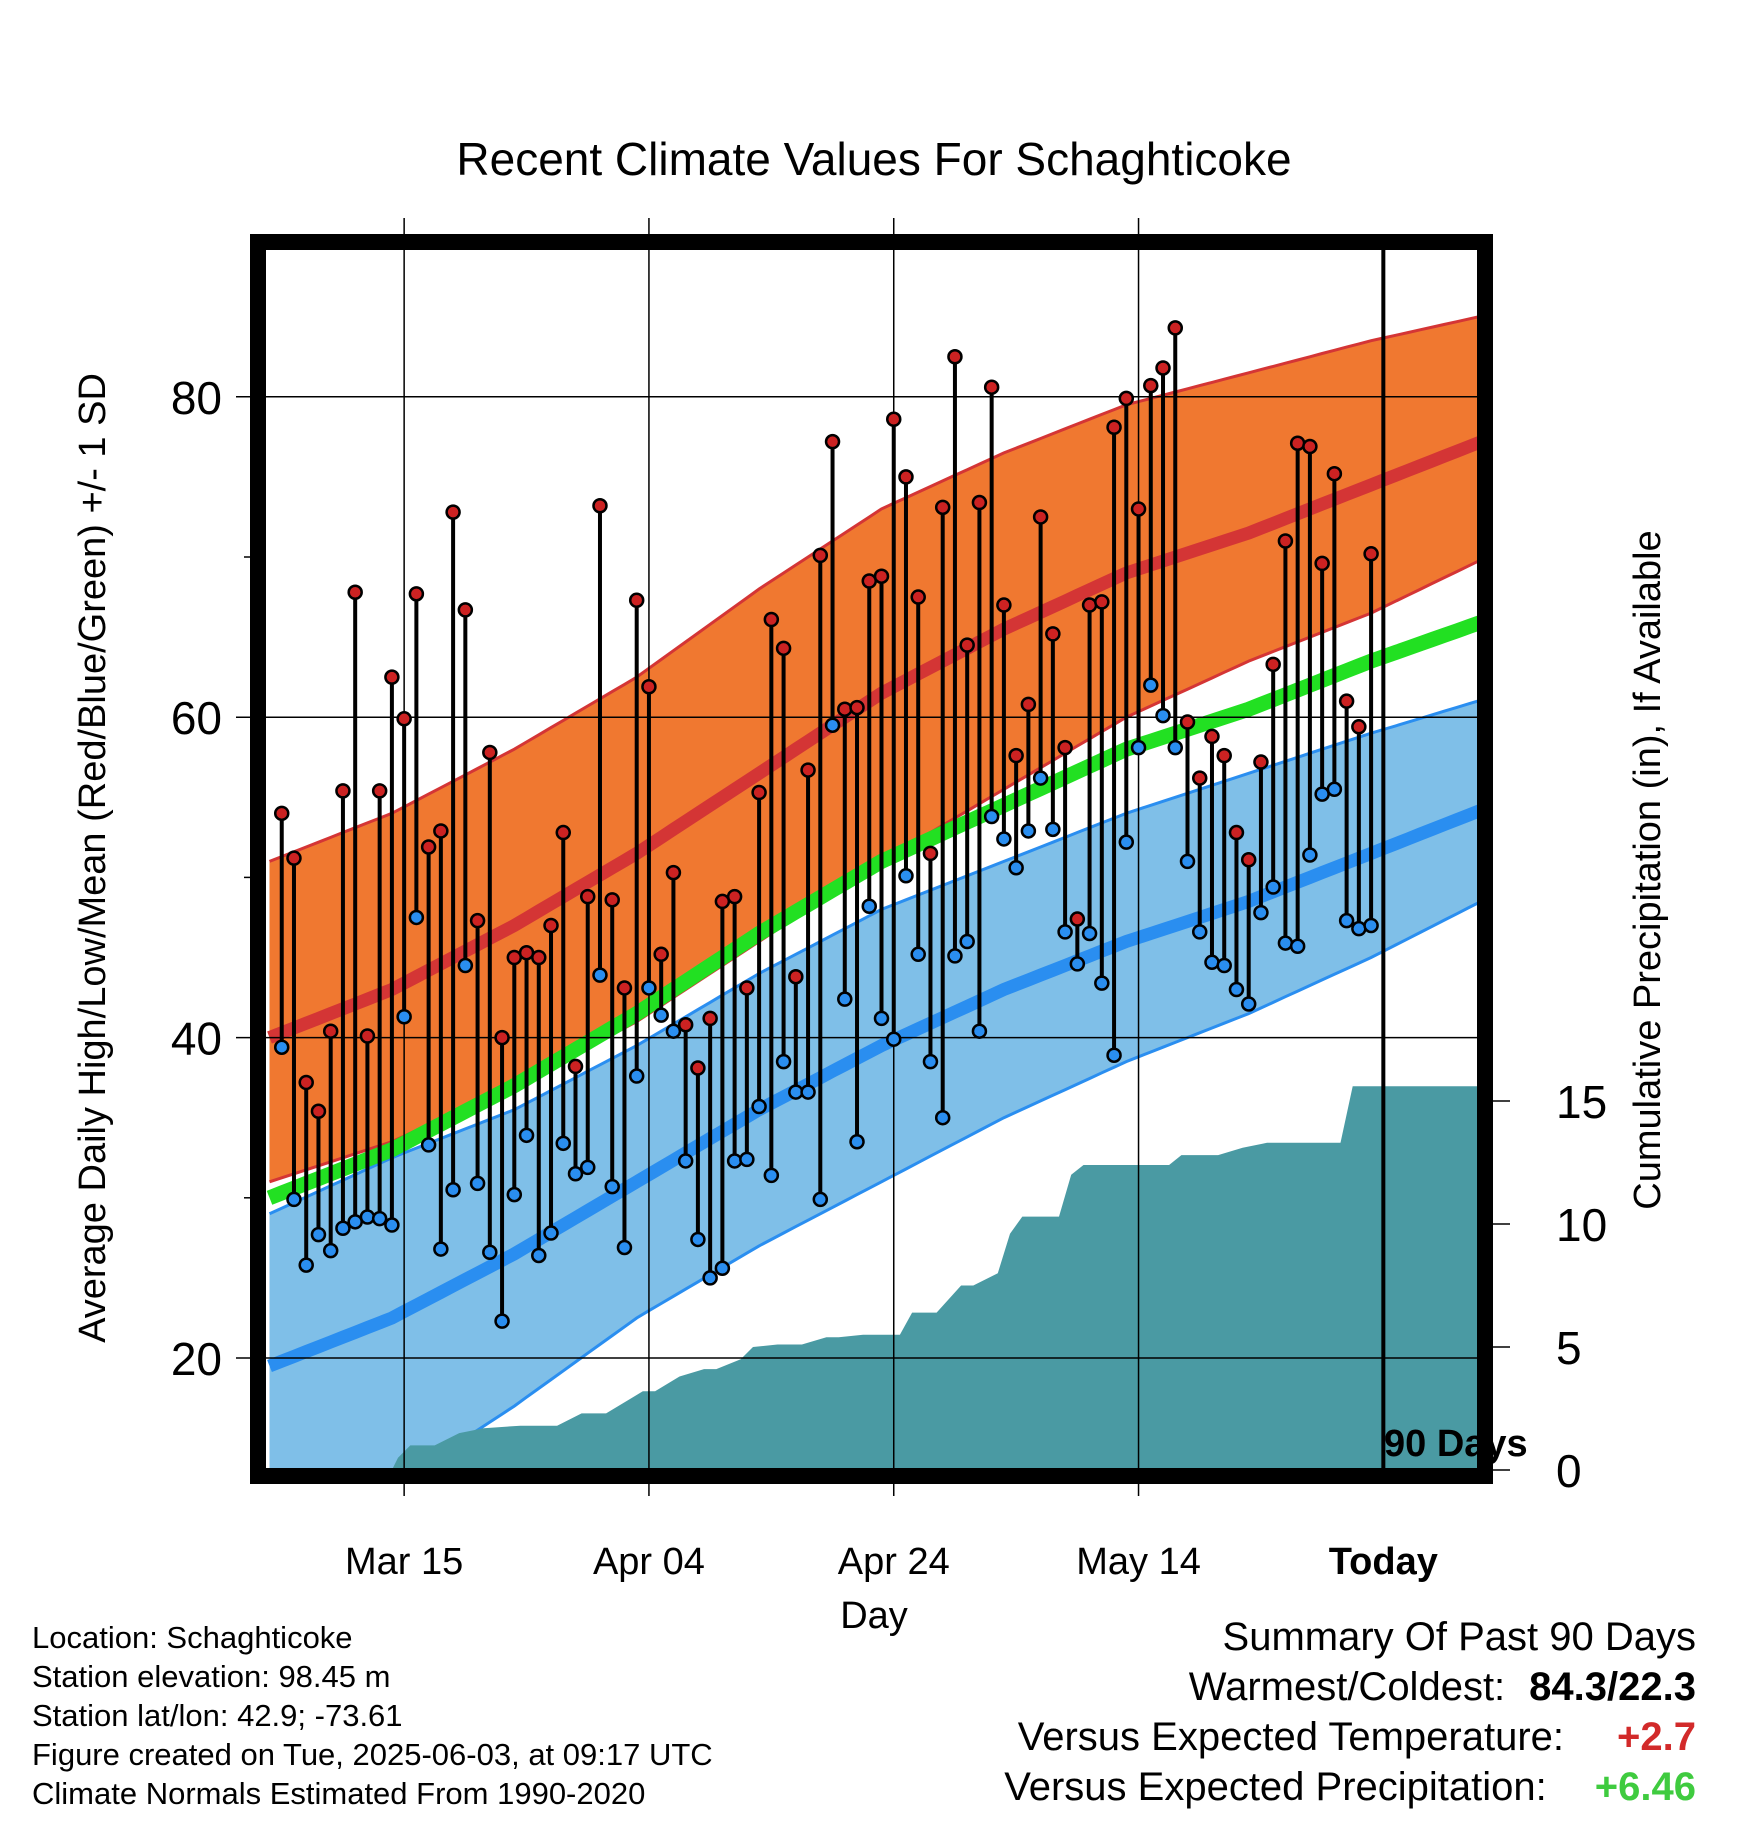  I want to click on warmest-coldest-row: Warmest/Coldest: 84.3/22.3, so click(1350, 1687).